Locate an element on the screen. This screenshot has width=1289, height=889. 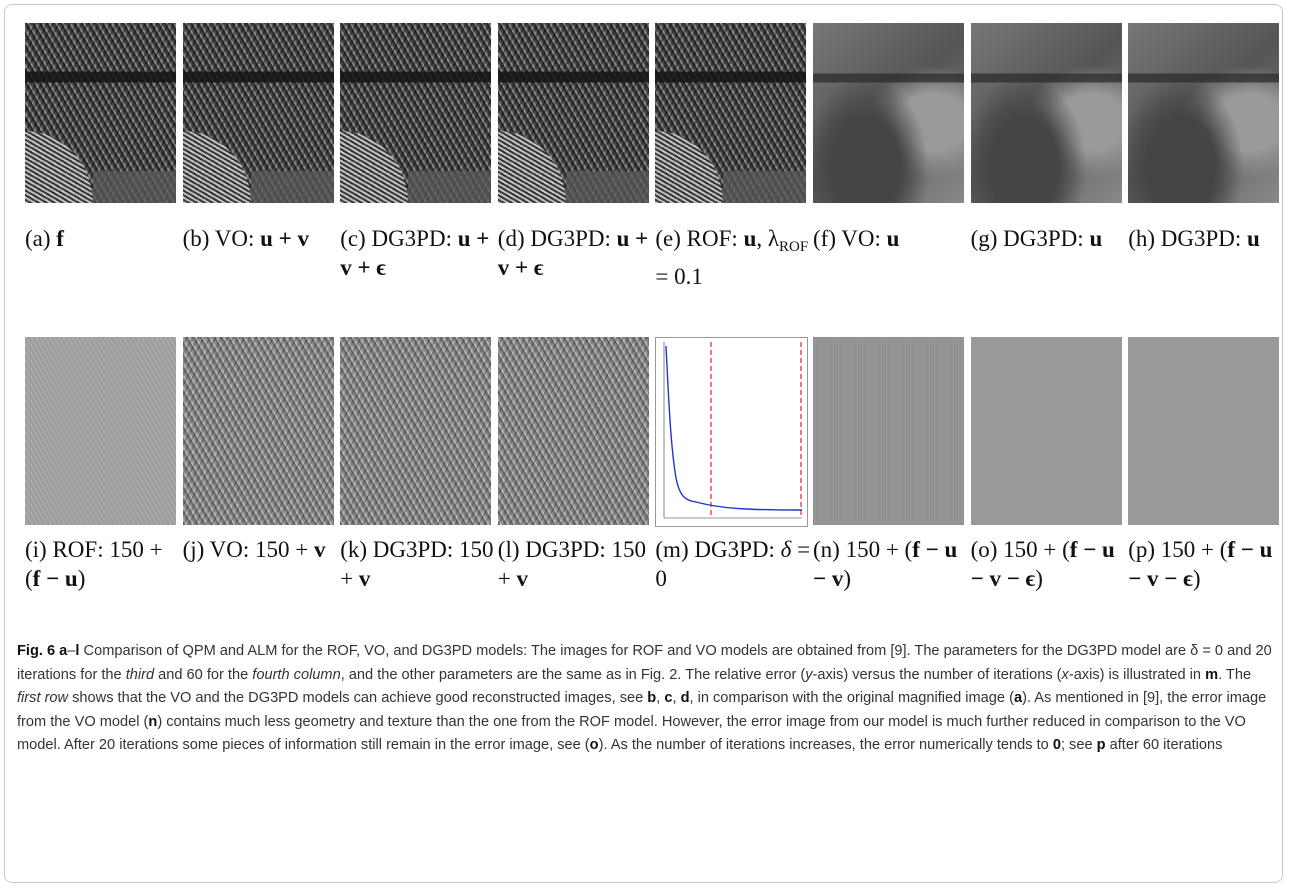
text-run: -axis) is illustrated in is located at coordinates (1137, 674).